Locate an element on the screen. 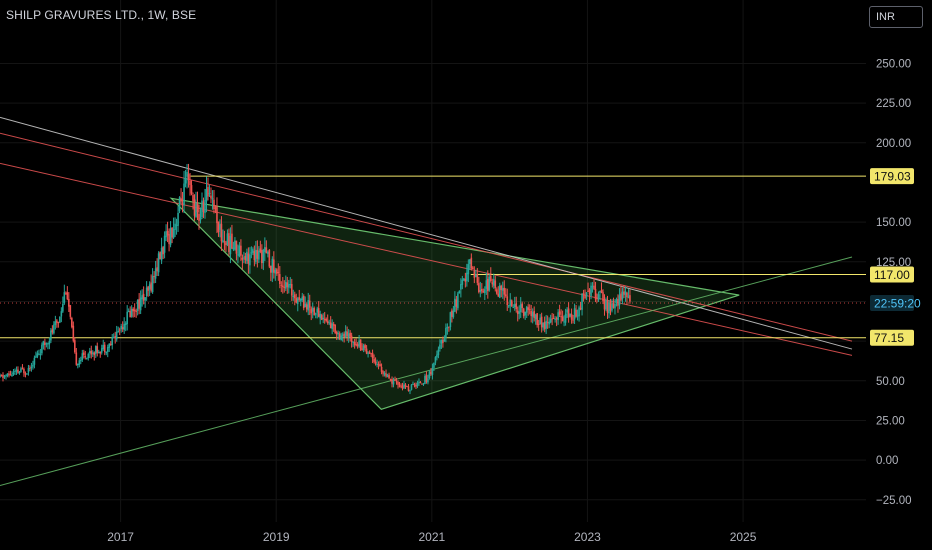 This screenshot has width=932, height=550. x-tick-label: 2025 is located at coordinates (743, 537).